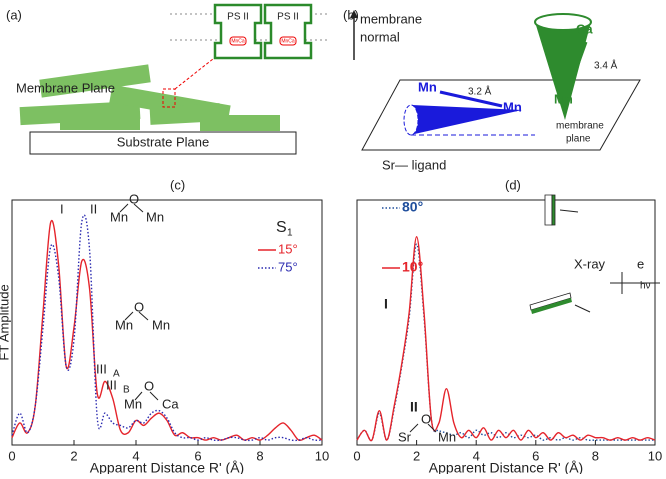  I want to click on label: 3.2 Å, so click(480, 91).